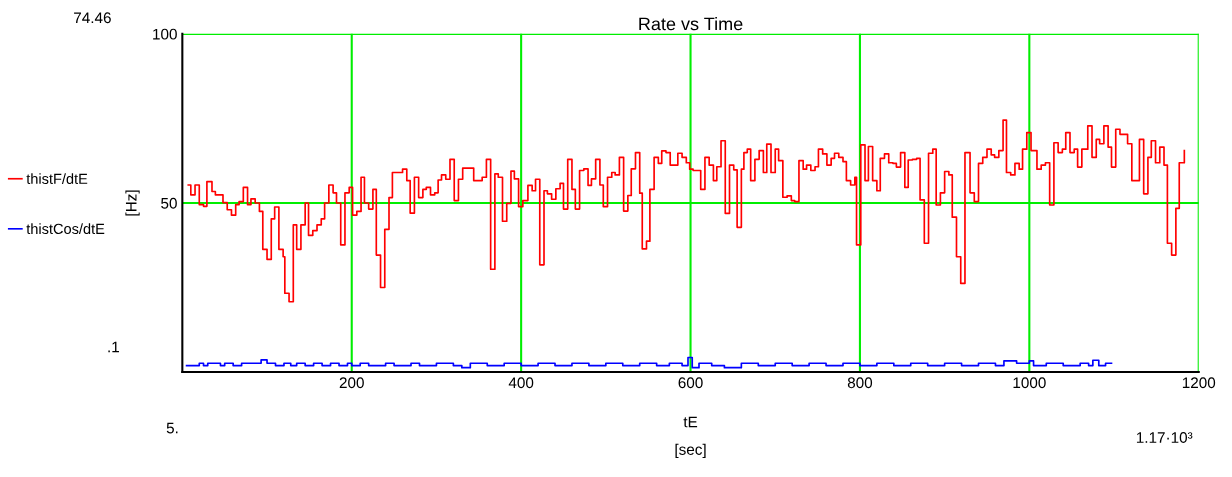 The image size is (1232, 477). Describe the element at coordinates (860, 383) in the screenshot. I see `x-tick-label: 800` at that location.